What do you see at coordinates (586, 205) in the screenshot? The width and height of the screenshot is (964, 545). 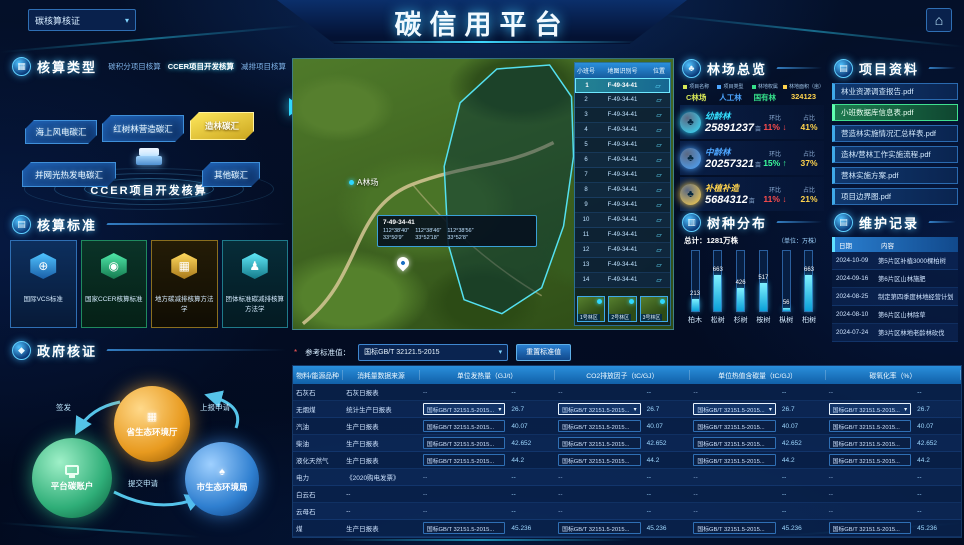 I see `plot-number: 9` at bounding box center [586, 205].